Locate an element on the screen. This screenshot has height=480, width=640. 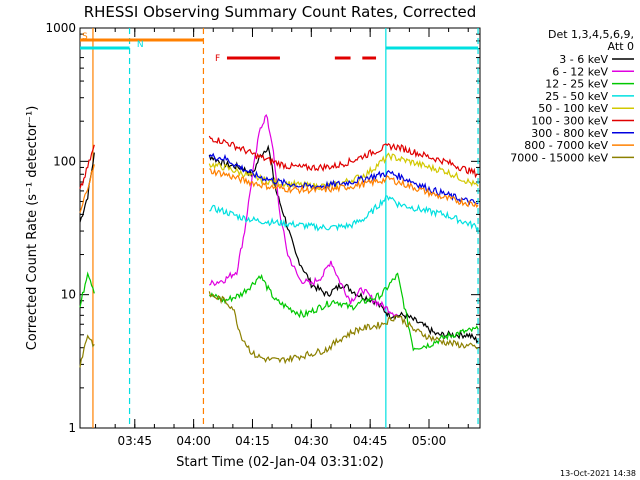
legend-entry-label: 100 - 300 keV is located at coordinates (569, 121).